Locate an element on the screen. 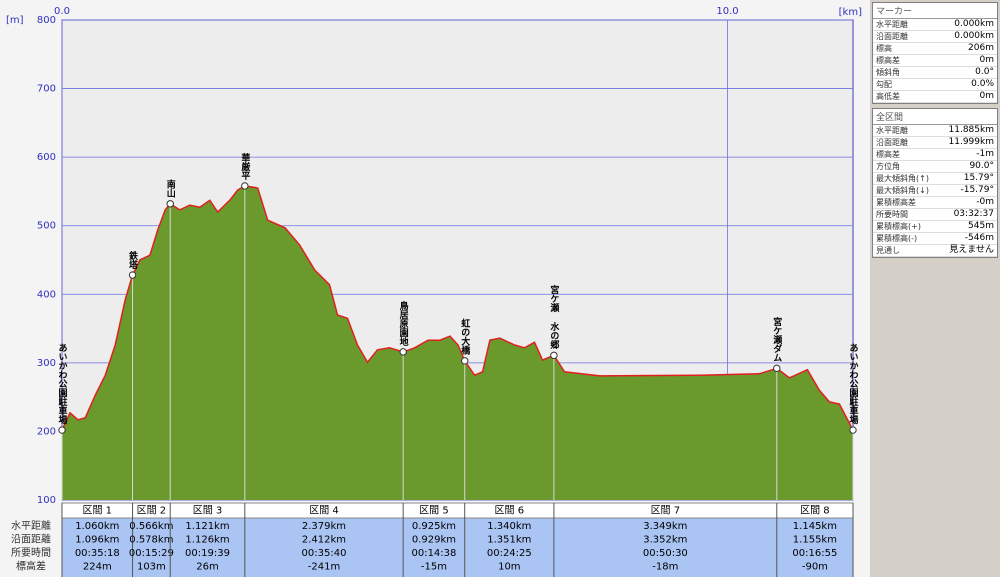 The image size is (1000, 577). segment-name: 区間 5 is located at coordinates (434, 511).